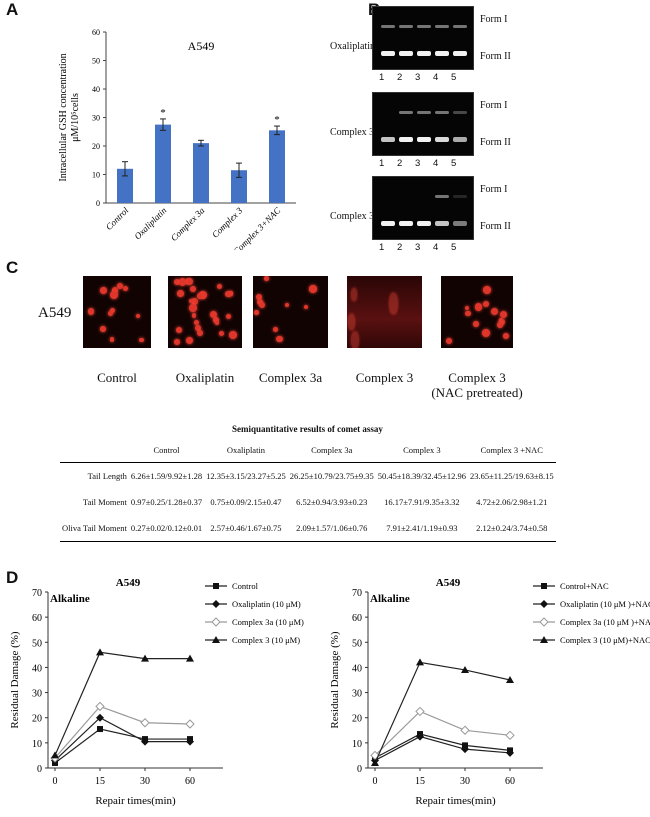 The height and width of the screenshot is (817, 650). What do you see at coordinates (421, 450) in the screenshot?
I see `table-header-cell: Complex 3` at bounding box center [421, 450].